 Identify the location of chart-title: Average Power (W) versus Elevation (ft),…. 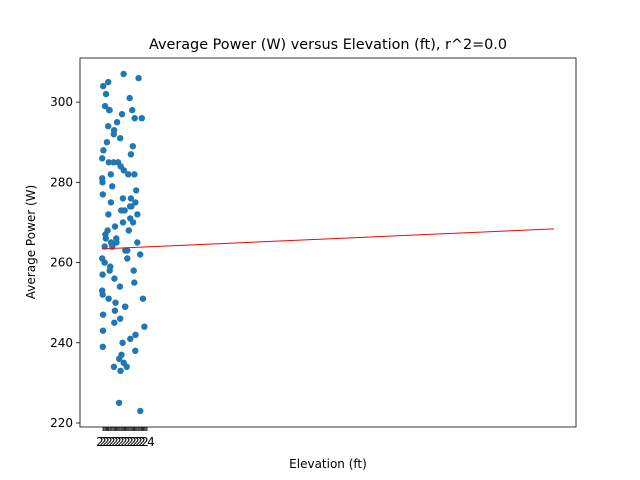
(328, 45).